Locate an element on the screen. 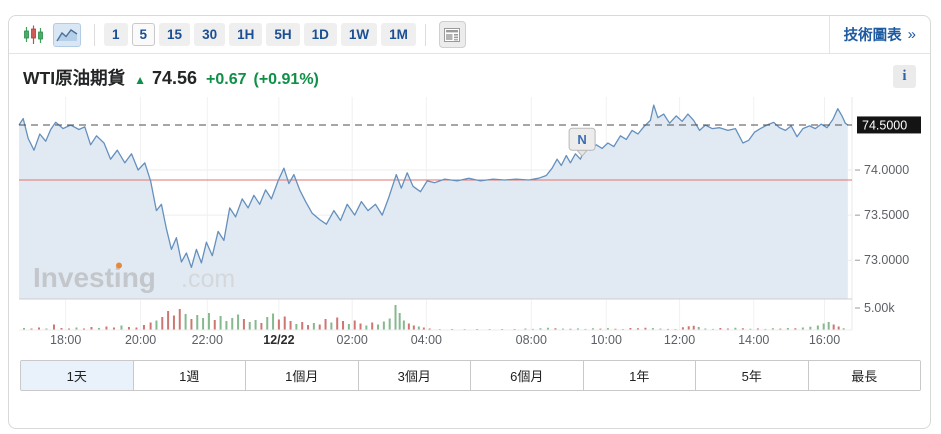 This screenshot has height=434, width=941. last-price-label-box is located at coordinates (889, 125).